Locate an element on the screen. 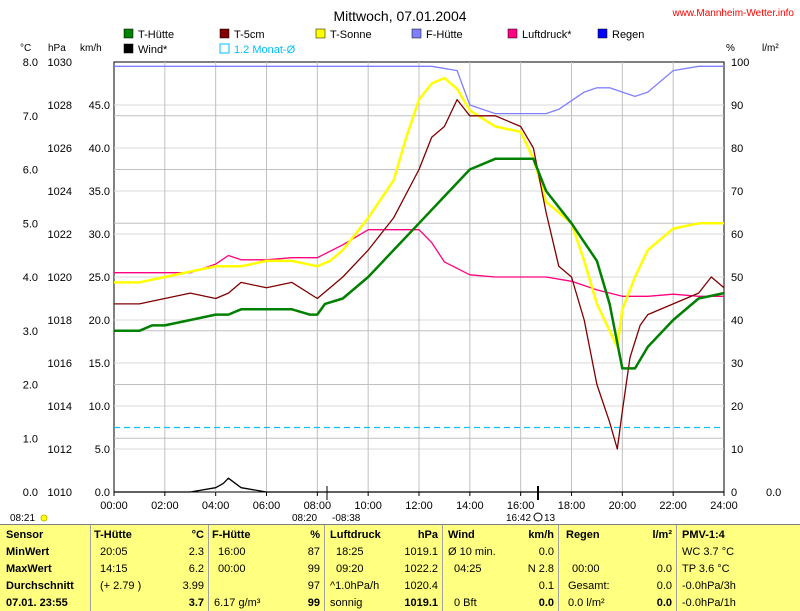 This screenshot has width=800, height=611. tick-time: 22:00 is located at coordinates (673, 506).